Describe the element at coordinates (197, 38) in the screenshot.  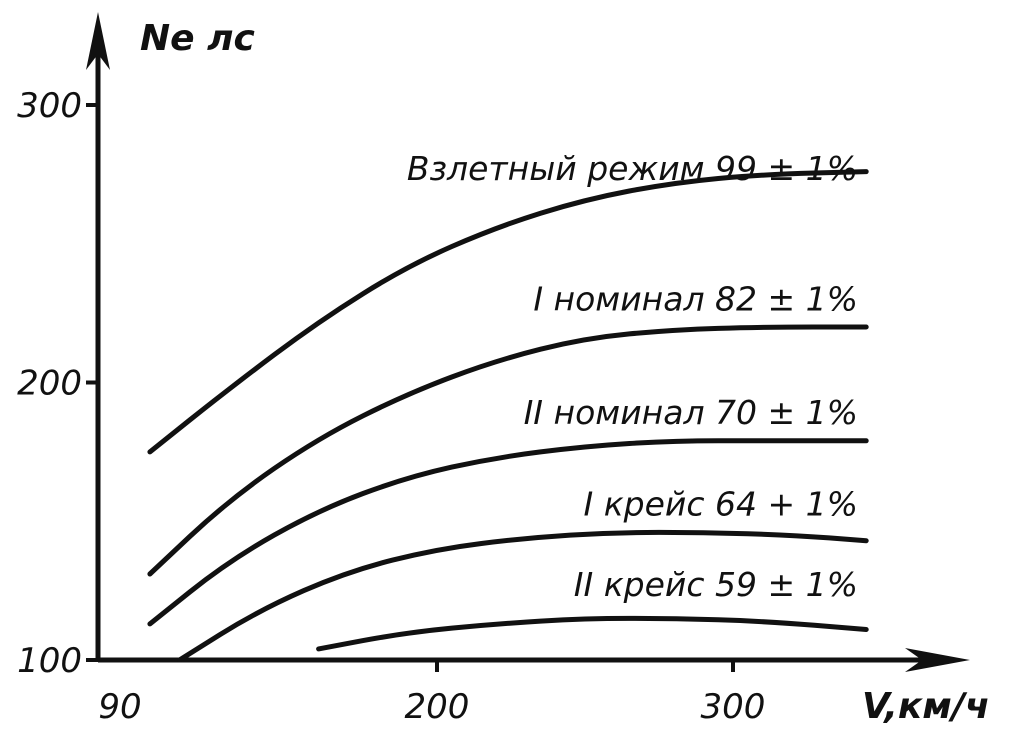
I see `y-axis-label: Ne лс` at that location.